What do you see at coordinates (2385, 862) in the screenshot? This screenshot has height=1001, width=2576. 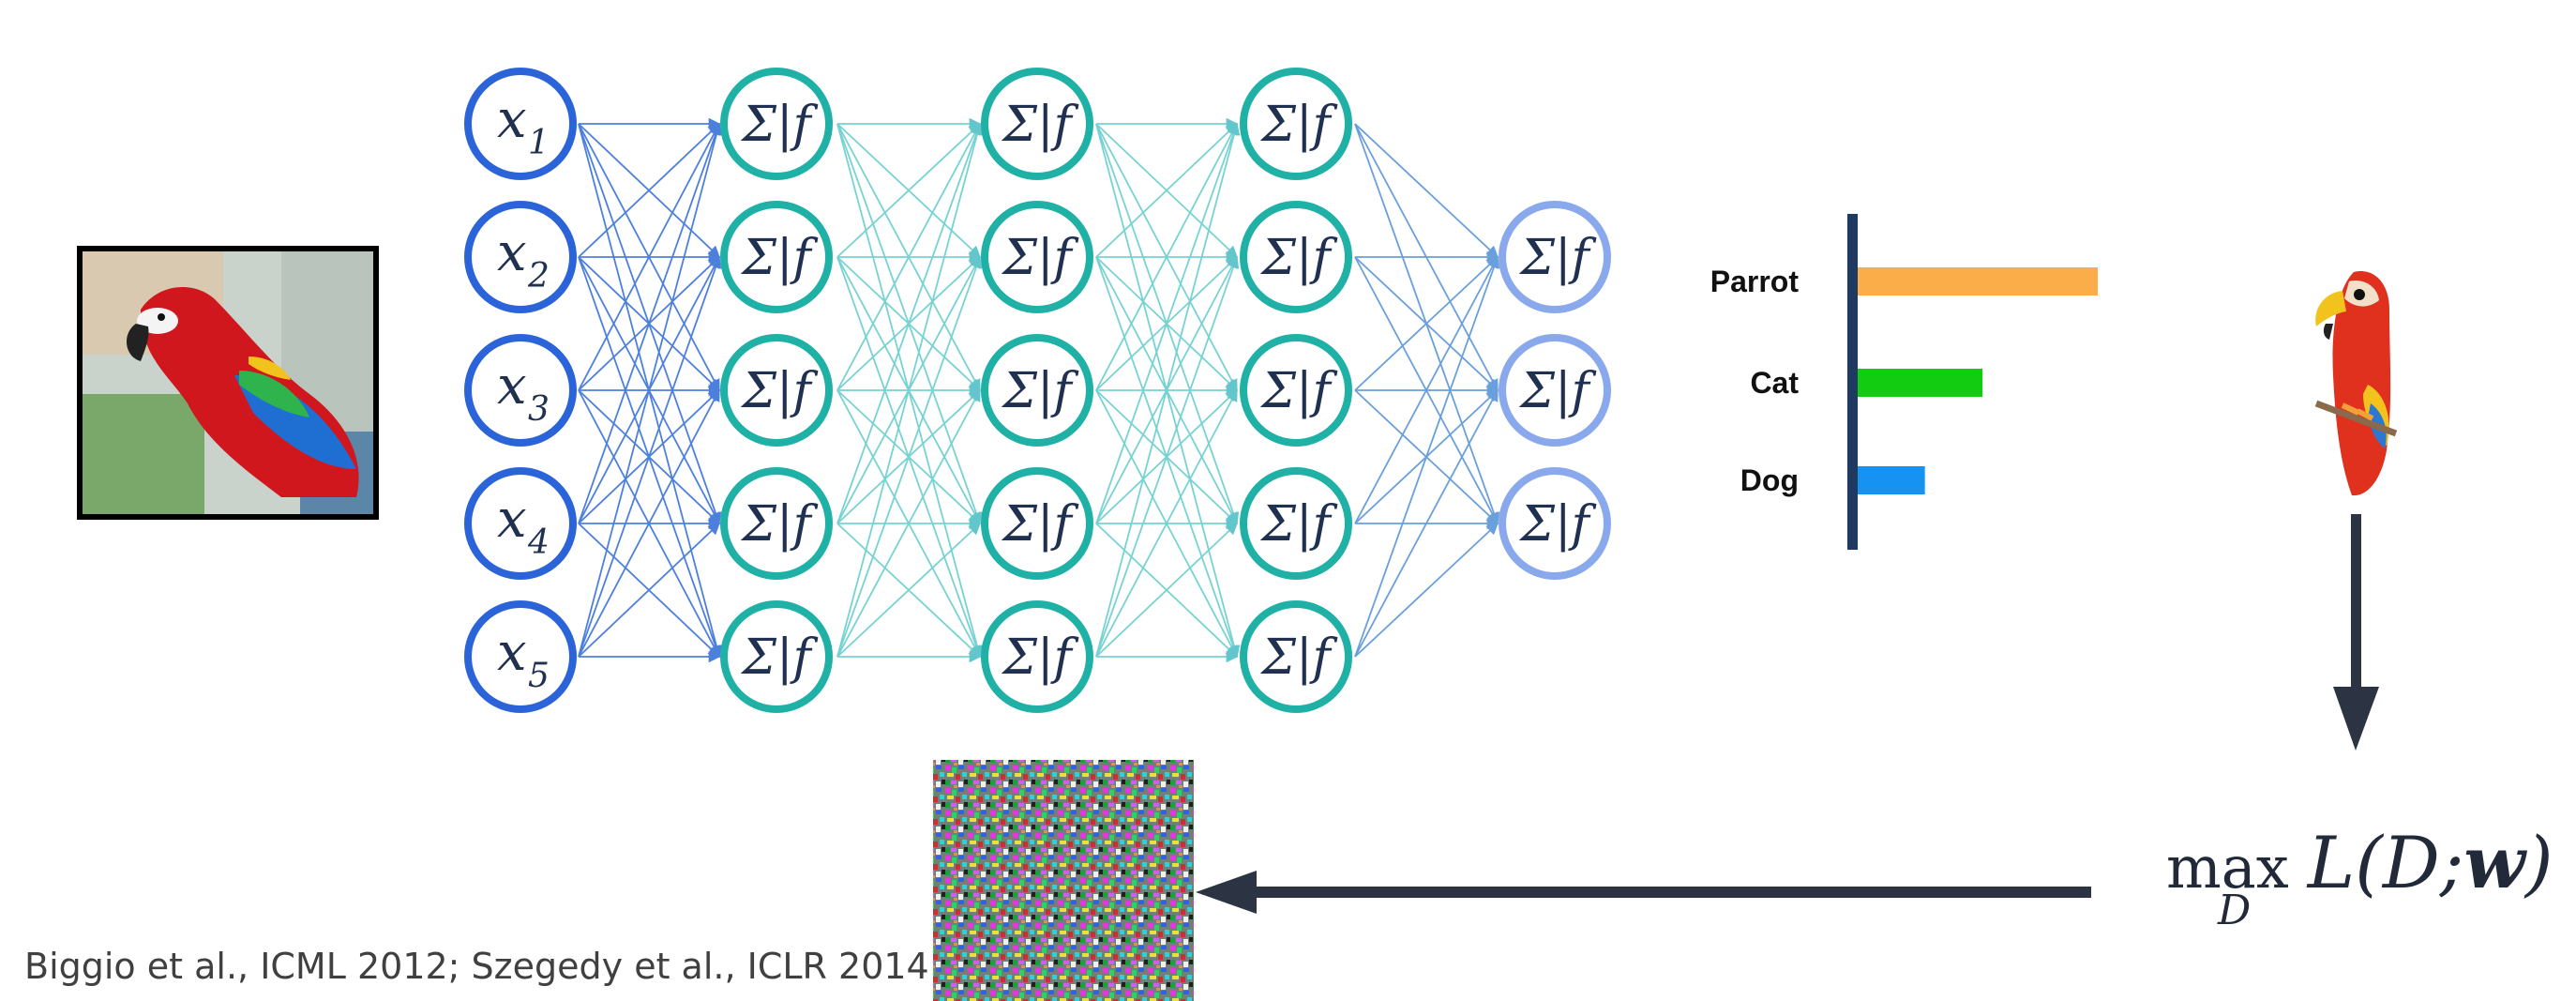 I see `formula-expr-start: L(D;` at bounding box center [2385, 862].